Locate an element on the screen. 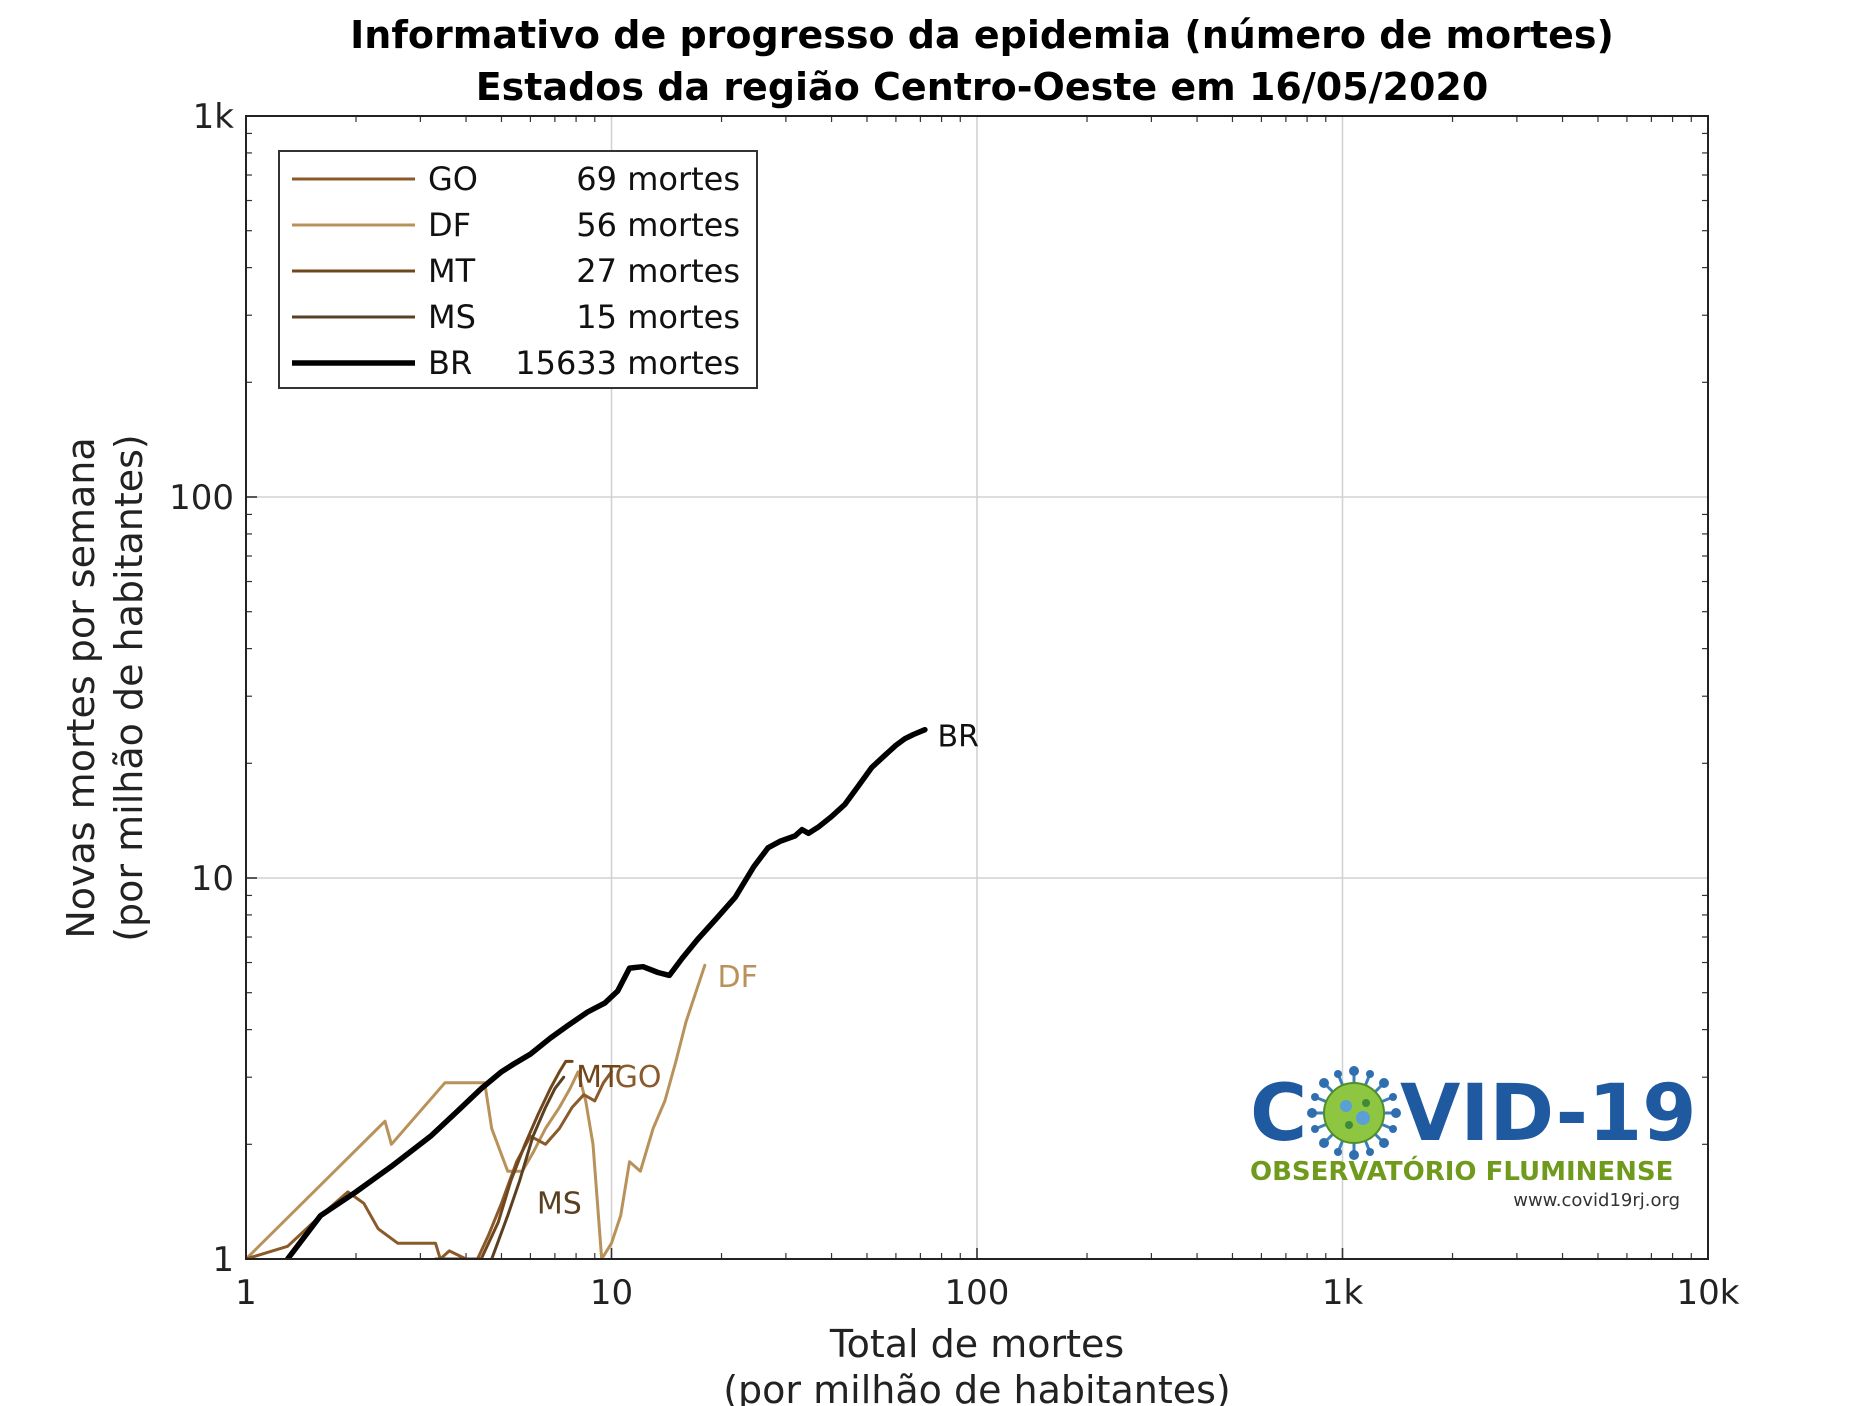  end-label-mt: MT is located at coordinates (598, 1077).